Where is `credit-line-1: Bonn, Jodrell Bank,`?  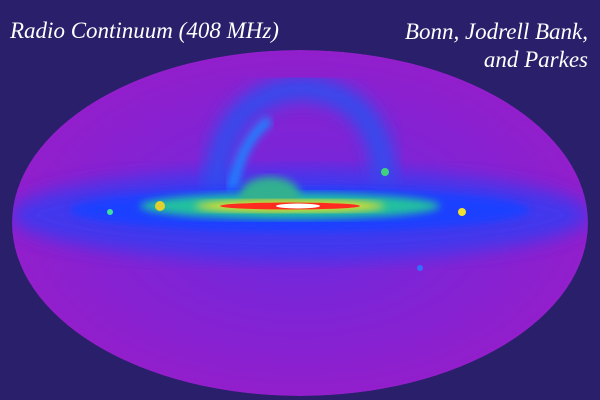 credit-line-1: Bonn, Jodrell Bank, is located at coordinates (496, 31).